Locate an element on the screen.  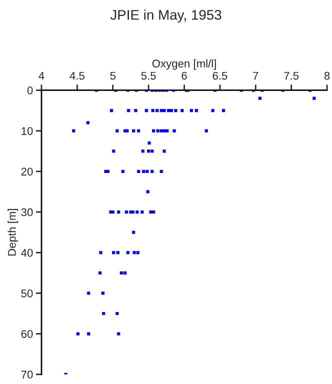
y-tick-label: 10 is located at coordinates (27, 131).